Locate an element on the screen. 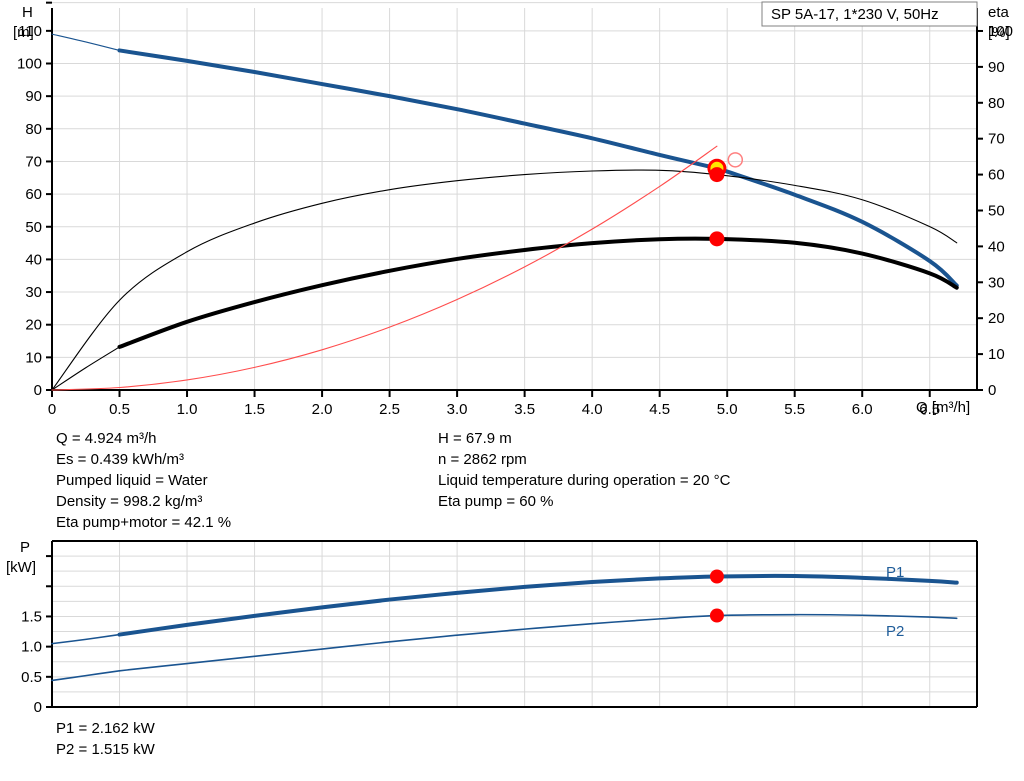  chart-title-text: SP 5A-17, 1*230 V, 50Hz is located at coordinates (855, 14).